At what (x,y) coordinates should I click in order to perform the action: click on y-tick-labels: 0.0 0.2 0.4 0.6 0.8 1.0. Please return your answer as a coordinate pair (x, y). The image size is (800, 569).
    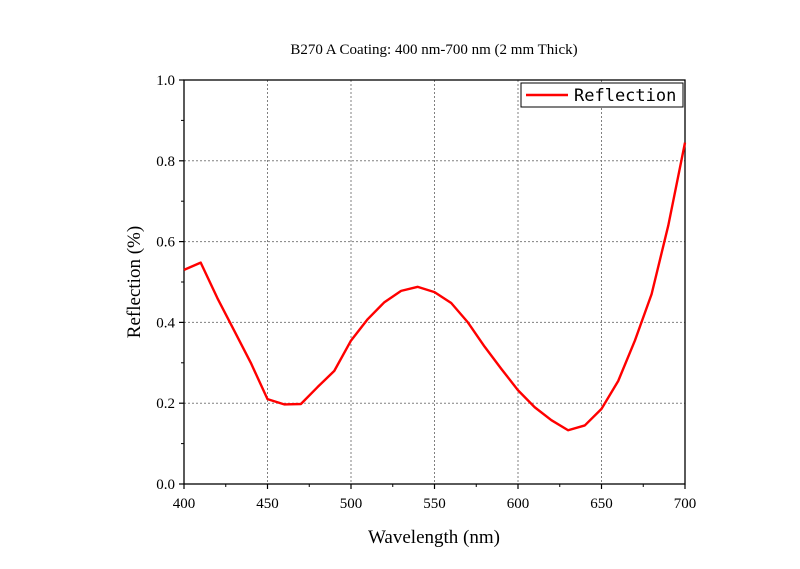
    Looking at the image, I should click on (165, 283).